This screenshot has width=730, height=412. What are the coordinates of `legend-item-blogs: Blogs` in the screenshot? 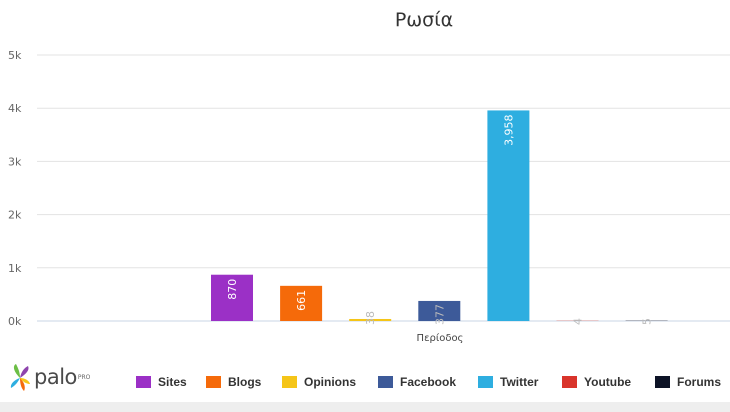 It's located at (233, 382).